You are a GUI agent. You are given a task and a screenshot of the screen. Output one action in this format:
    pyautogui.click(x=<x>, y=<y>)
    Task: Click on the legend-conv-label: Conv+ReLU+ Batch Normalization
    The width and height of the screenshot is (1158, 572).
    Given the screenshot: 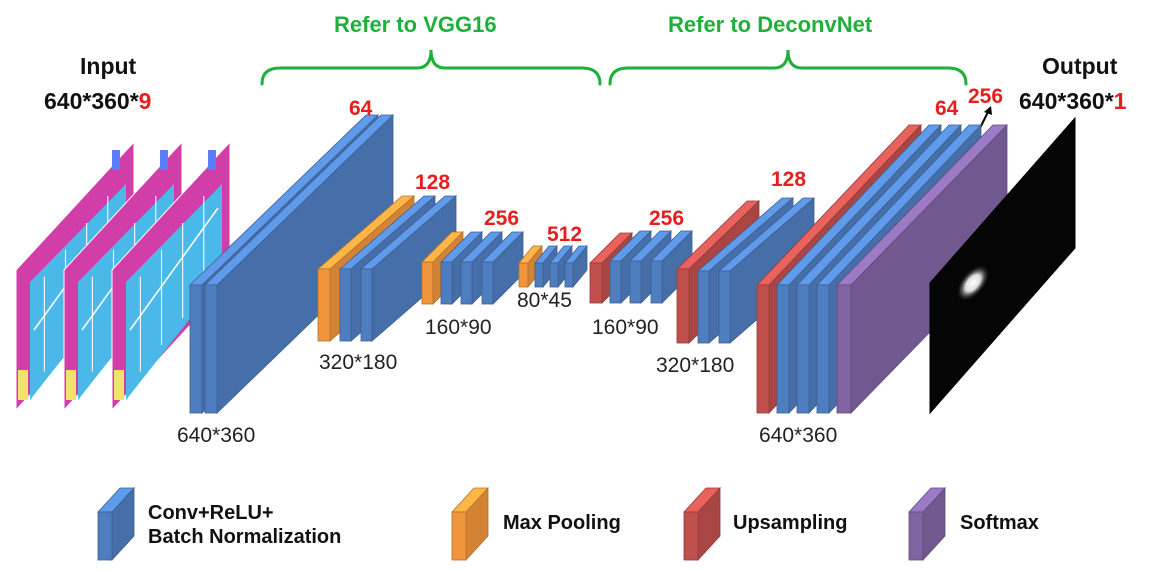 What is the action you would take?
    pyautogui.click(x=244, y=525)
    